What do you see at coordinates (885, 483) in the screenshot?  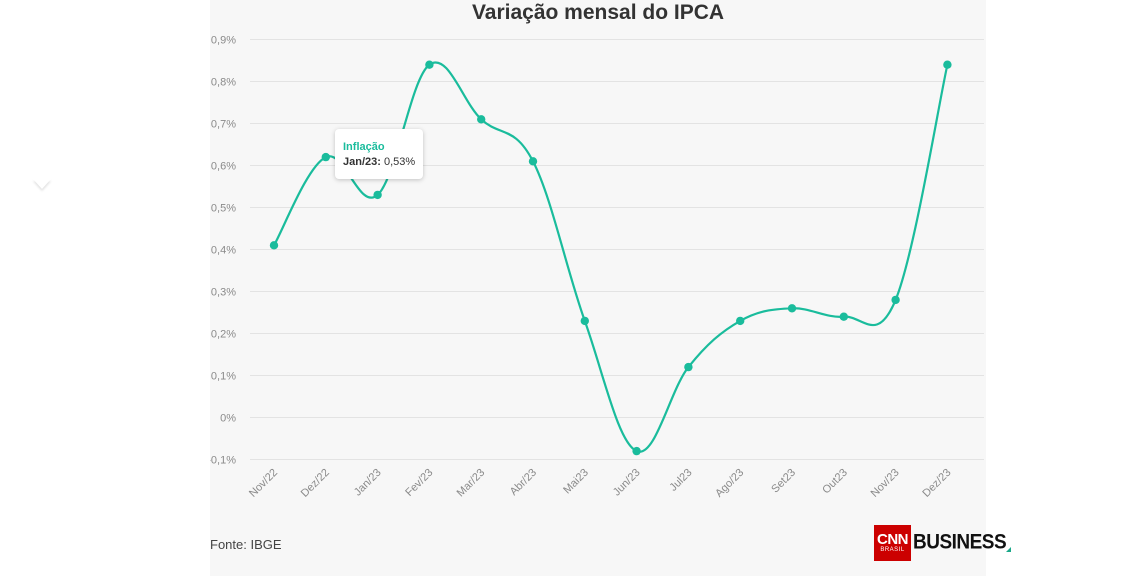 I see `x-tick-label: Nov/23` at bounding box center [885, 483].